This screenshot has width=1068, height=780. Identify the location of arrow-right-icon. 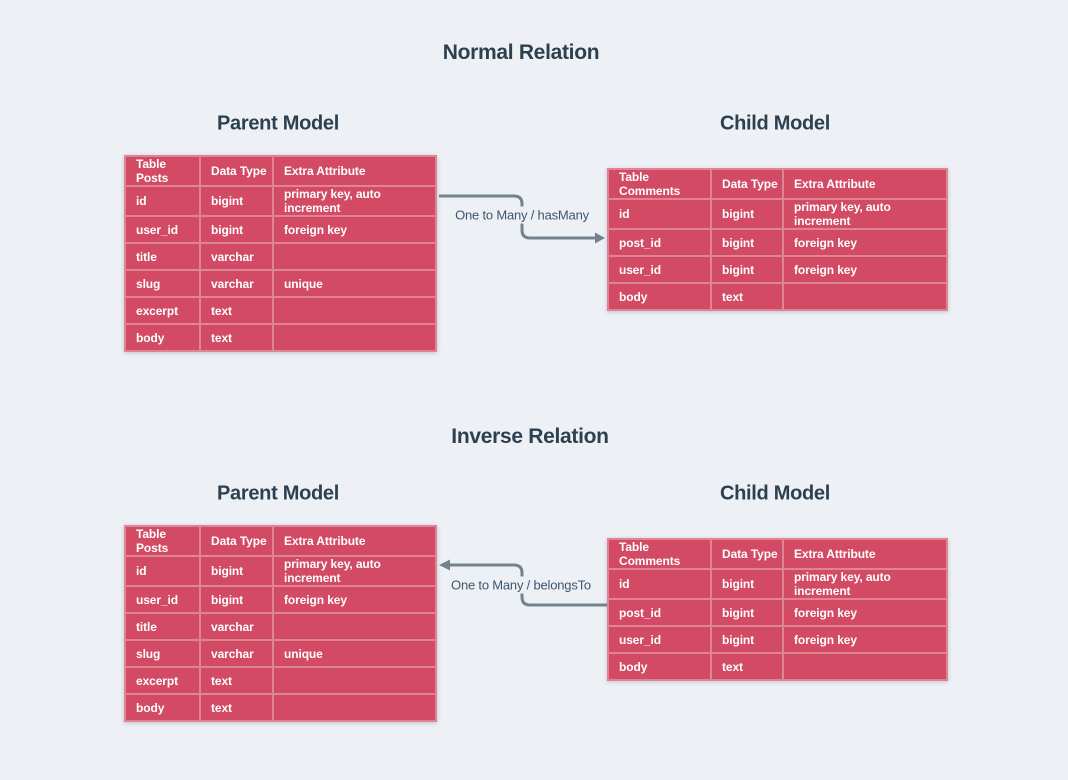
(600, 238).